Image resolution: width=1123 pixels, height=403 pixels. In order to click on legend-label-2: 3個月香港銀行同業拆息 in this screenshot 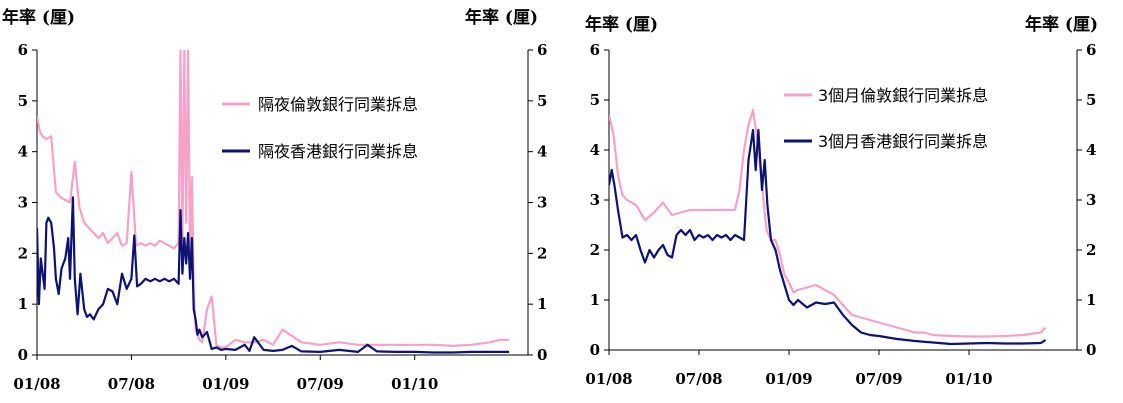, I will do `click(903, 141)`.